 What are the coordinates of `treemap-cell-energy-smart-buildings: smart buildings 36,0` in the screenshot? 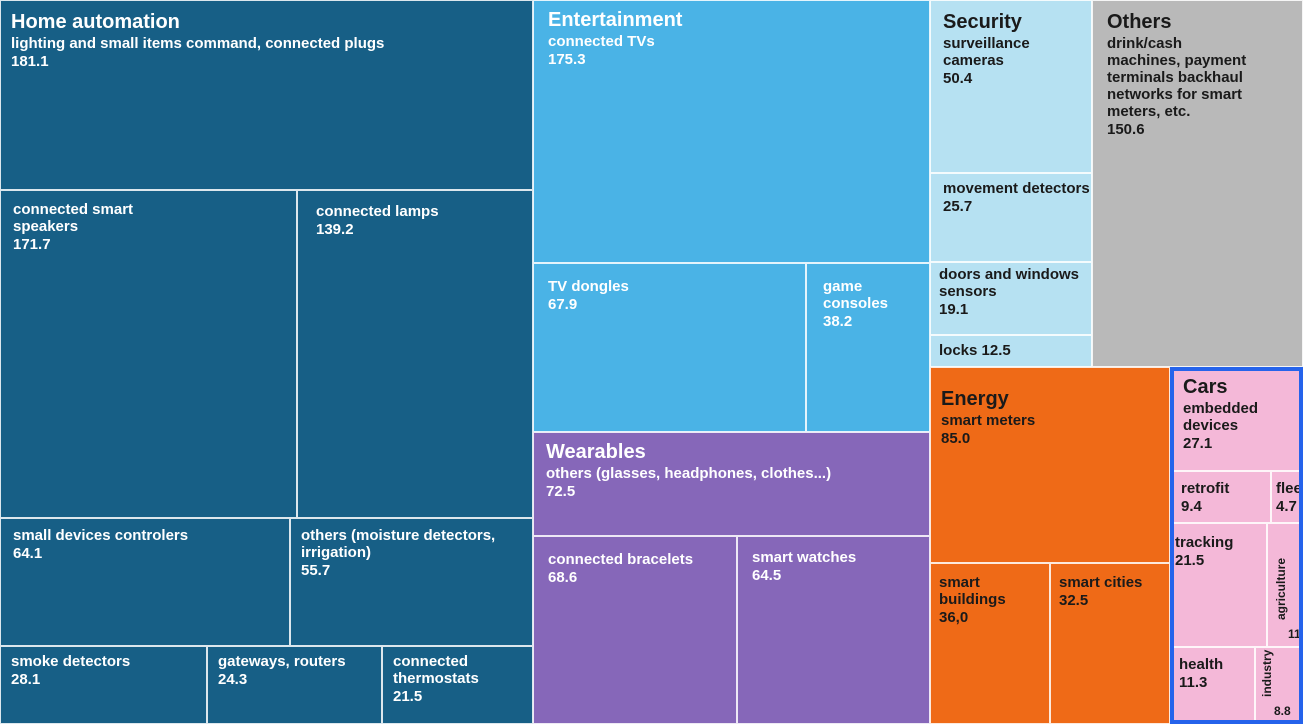 It's located at (990, 643).